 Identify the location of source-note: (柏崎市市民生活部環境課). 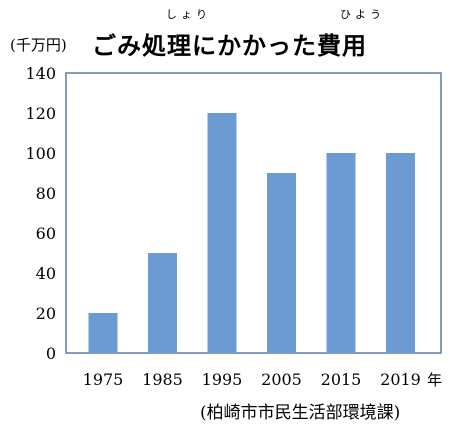
(300, 413).